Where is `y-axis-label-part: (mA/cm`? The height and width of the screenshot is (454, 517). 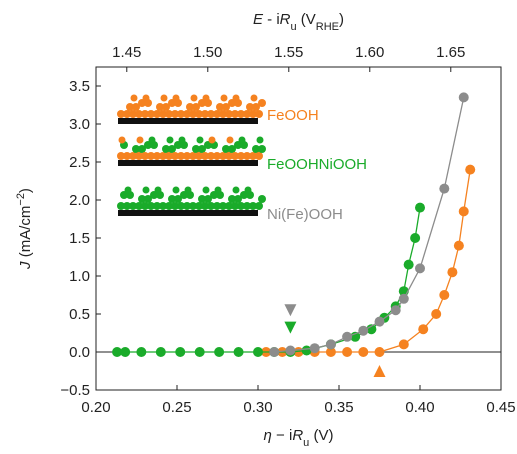
y-axis-label-part: (mA/cm is located at coordinates (25, 234).